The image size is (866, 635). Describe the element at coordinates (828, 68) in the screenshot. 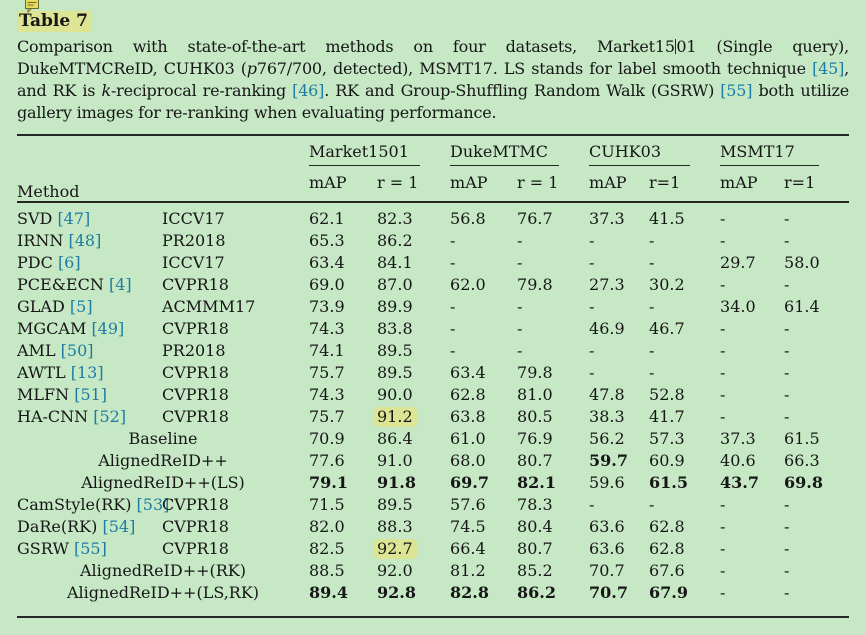

I see `citation-link: [45]` at that location.